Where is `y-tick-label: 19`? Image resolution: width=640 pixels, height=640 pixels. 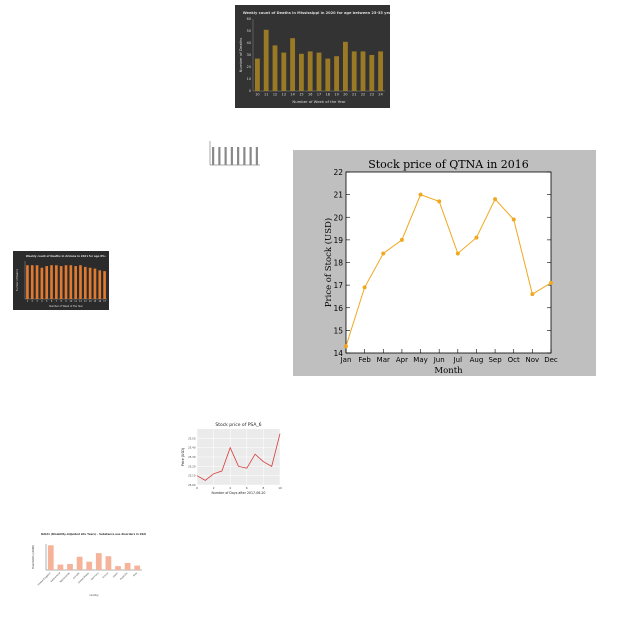
y-tick-label: 19 is located at coordinates (338, 240).